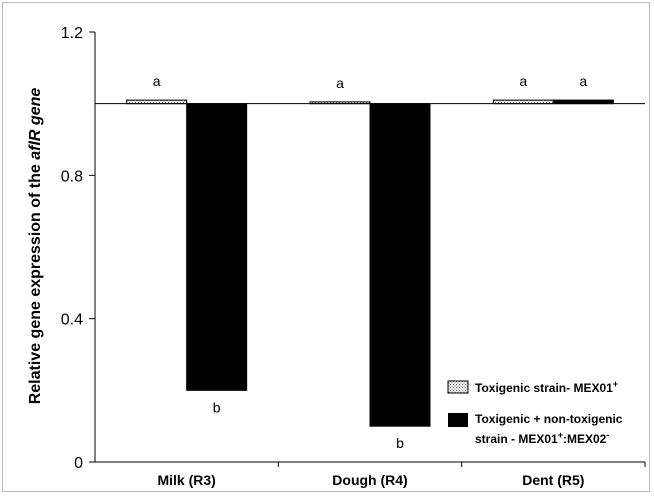  Describe the element at coordinates (549, 419) in the screenshot. I see `legend-label-mixed-line1: Toxigenic + non-toxigenic` at that location.